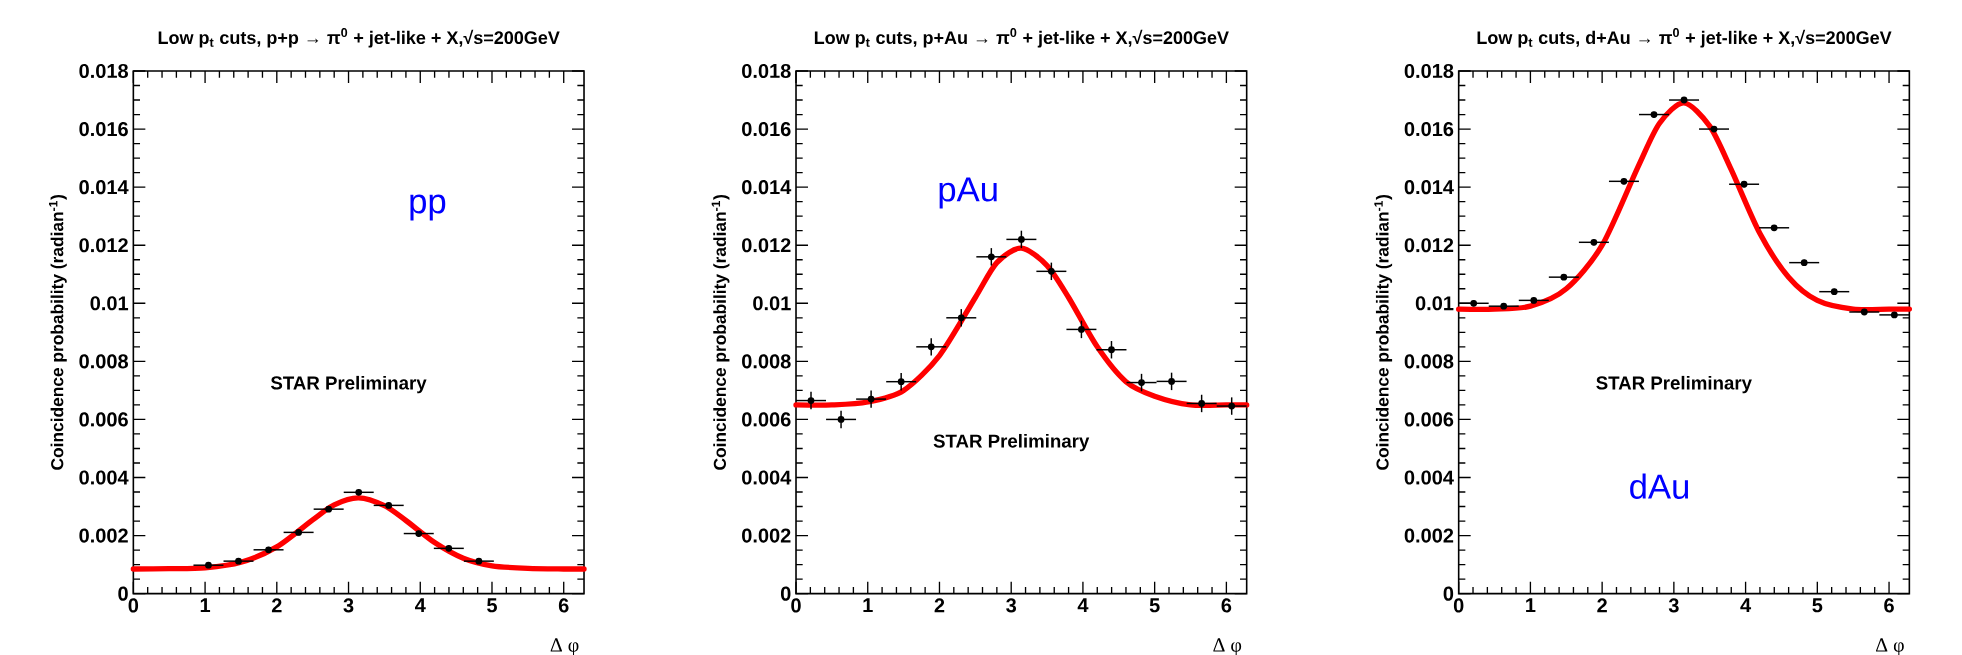  What do you see at coordinates (1021, 38) in the screenshot?
I see `chart-title: Low p$_{t}$ cuts, p+Au → π$^{0}$ + jet-like + X,√s=200GeV` at bounding box center [1021, 38].